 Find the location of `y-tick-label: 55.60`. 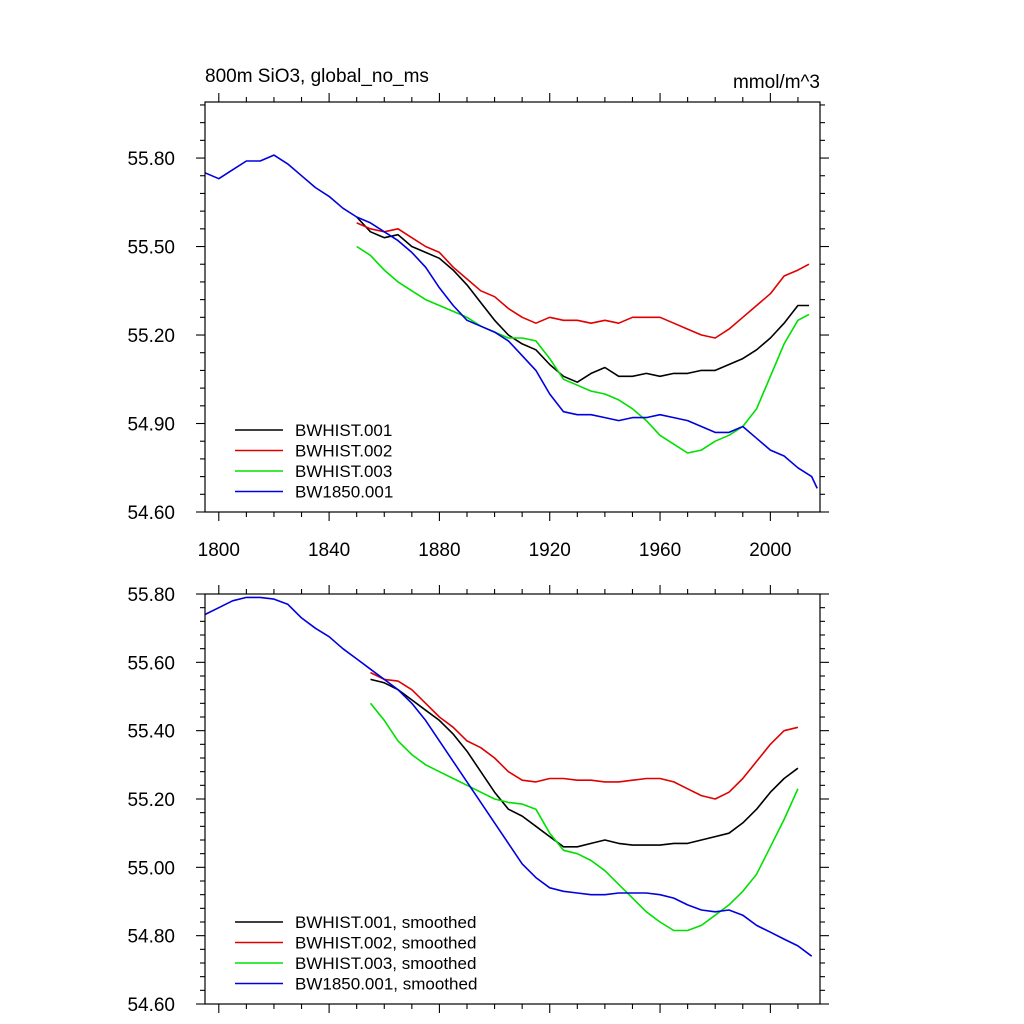

y-tick-label: 55.60 is located at coordinates (151, 663).